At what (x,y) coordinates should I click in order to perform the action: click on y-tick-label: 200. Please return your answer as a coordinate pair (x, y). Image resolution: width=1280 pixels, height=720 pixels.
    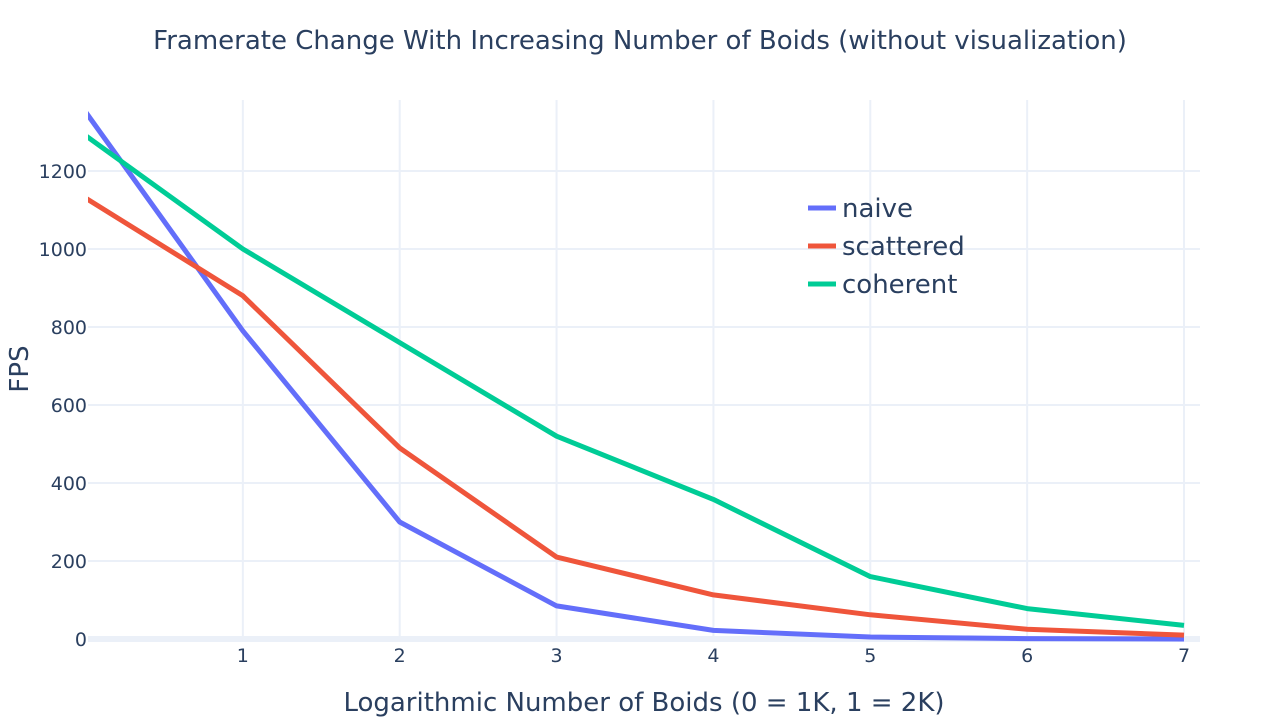
    Looking at the image, I should click on (69, 562).